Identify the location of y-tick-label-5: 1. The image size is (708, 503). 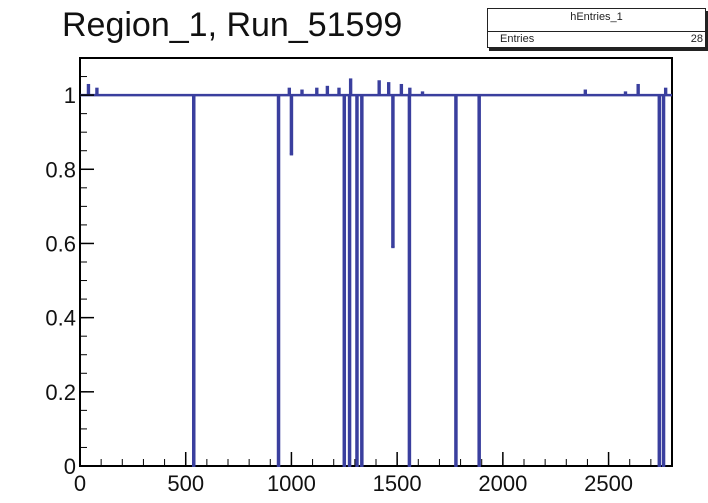
(70, 95).